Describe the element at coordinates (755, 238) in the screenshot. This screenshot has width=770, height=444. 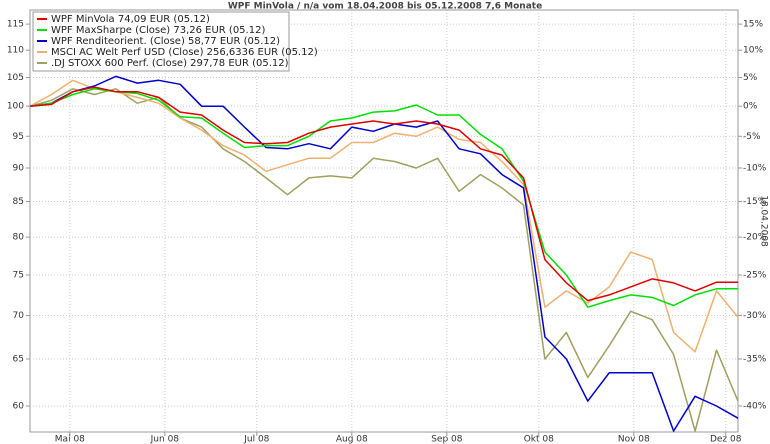
I see `y2-tick-label: -20%` at that location.